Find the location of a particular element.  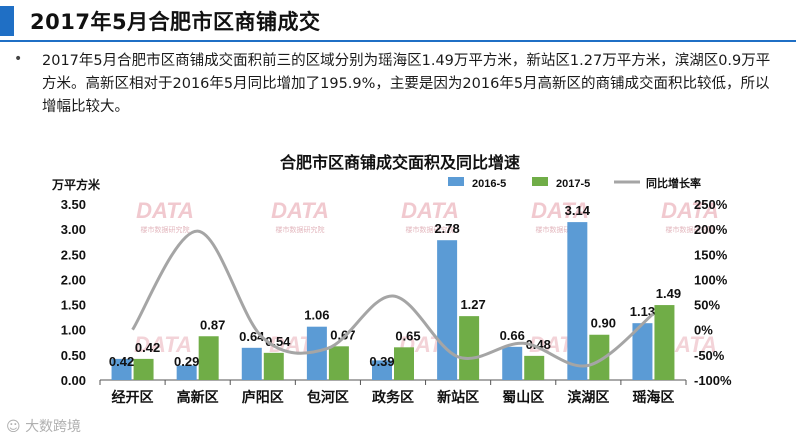

y2-tick-label: 100% is located at coordinates (711, 279).